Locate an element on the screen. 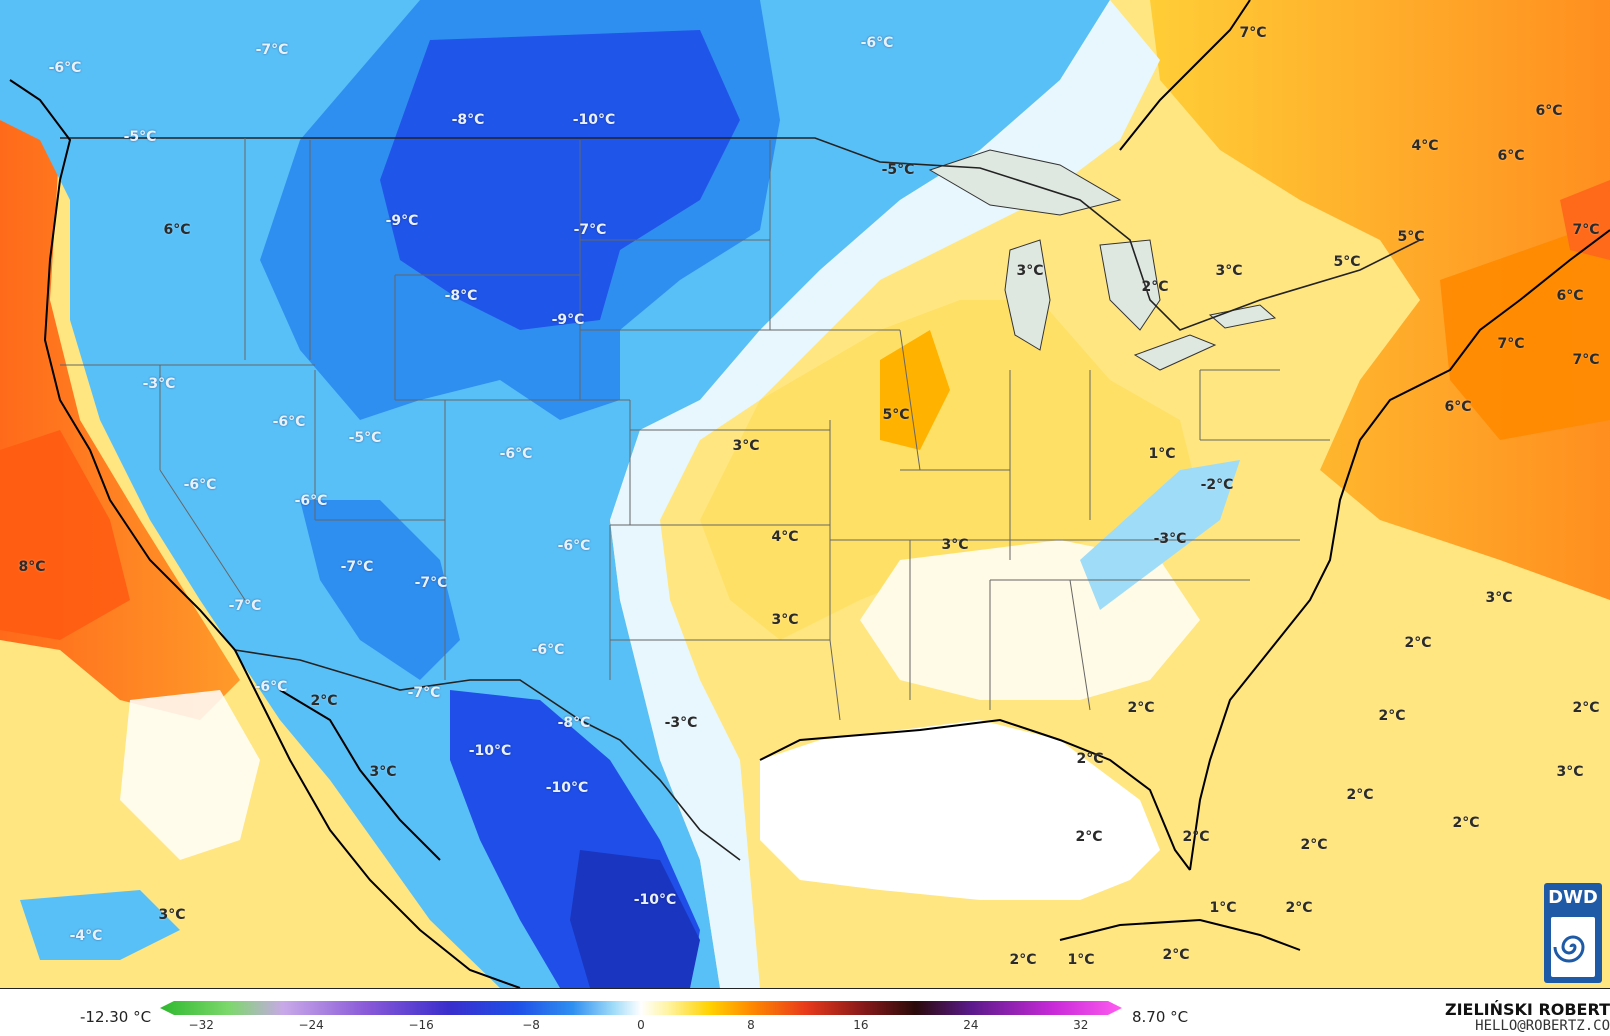 Image resolution: width=1610 pixels, height=1036 pixels. dwd-logo: DWD is located at coordinates (1573, 933).